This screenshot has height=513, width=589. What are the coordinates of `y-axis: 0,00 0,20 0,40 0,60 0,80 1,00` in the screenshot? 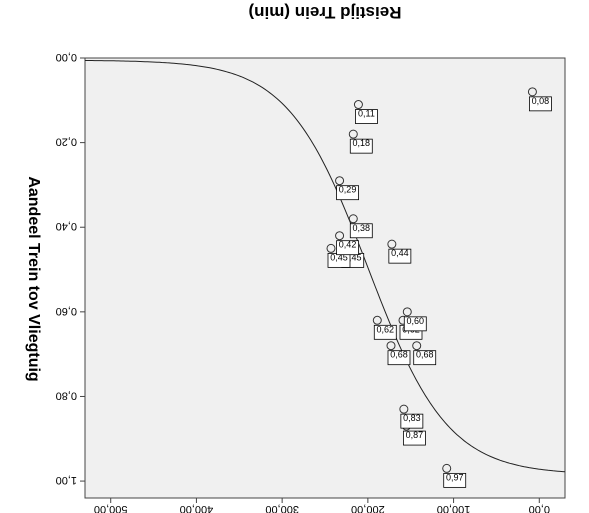 It's located at (70, 268).